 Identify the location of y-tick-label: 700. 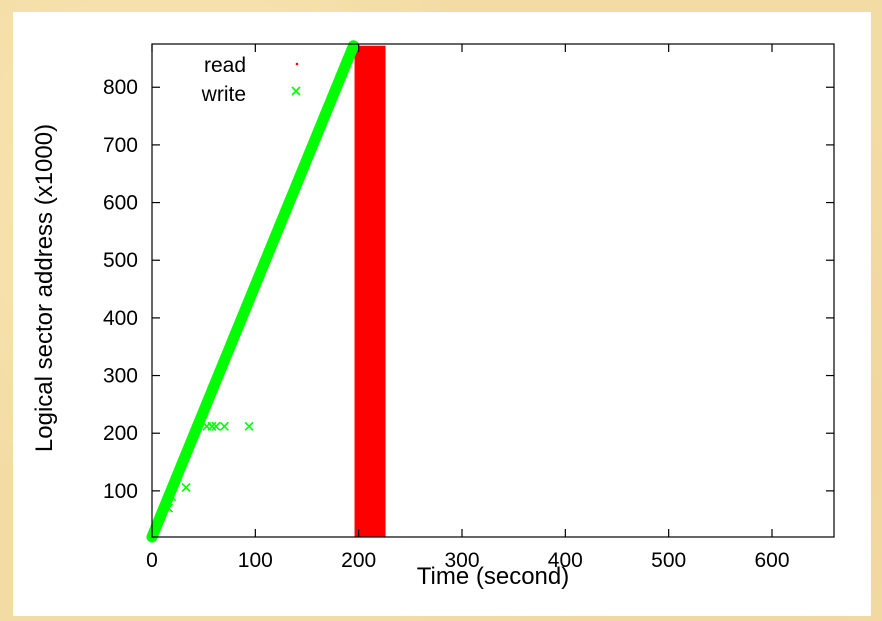
(120, 145).